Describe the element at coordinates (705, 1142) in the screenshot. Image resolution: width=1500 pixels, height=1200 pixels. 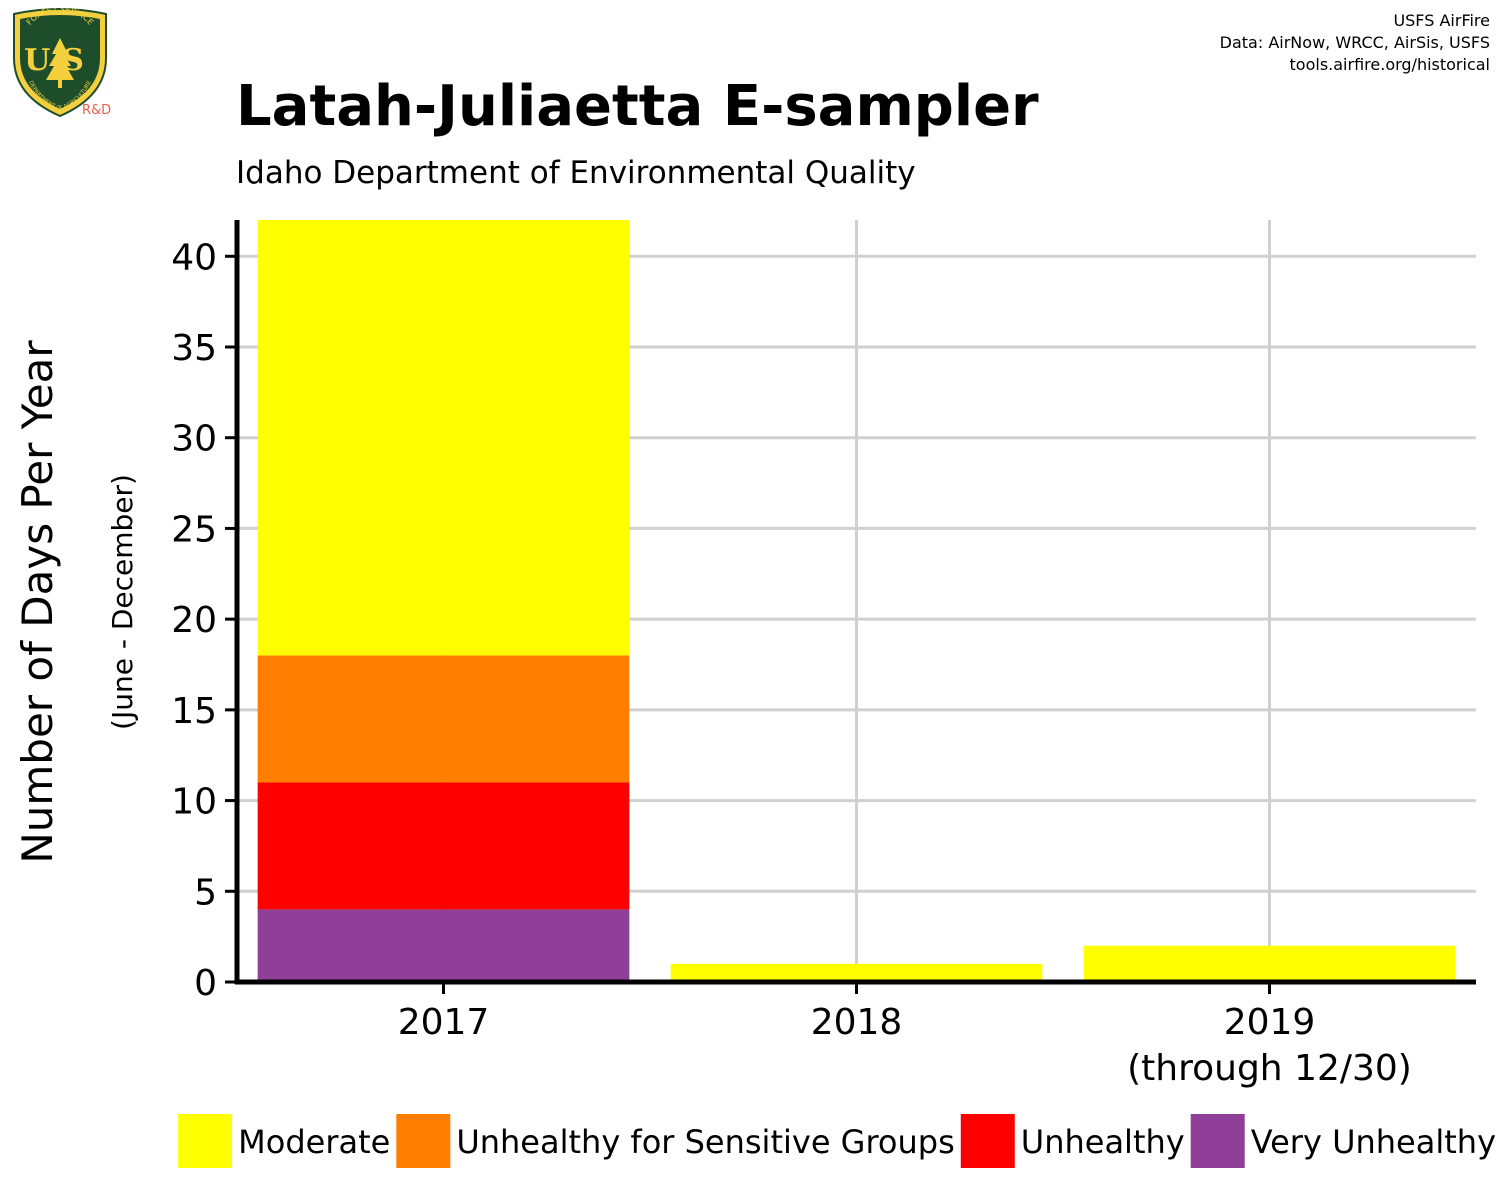
I see `legend-label: Unhealthy for Sensitive Groups` at that location.